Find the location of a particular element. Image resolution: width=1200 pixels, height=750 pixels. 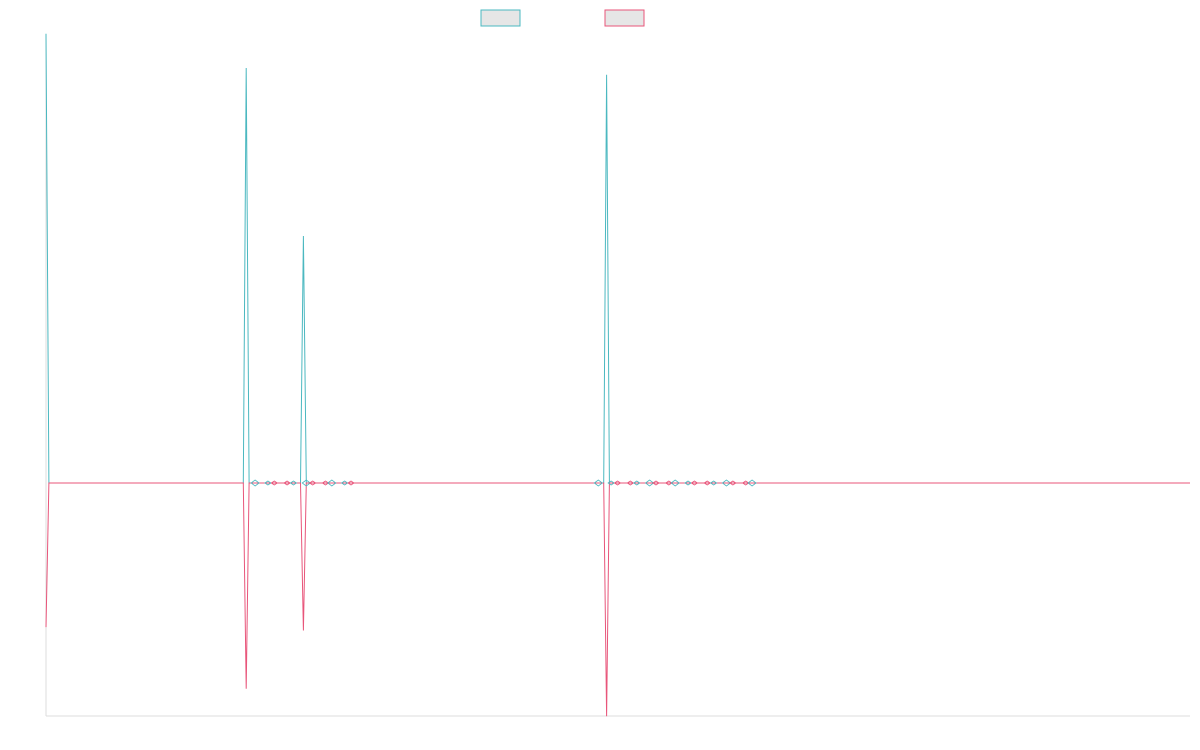

small-features is located at coordinates (503, 483).